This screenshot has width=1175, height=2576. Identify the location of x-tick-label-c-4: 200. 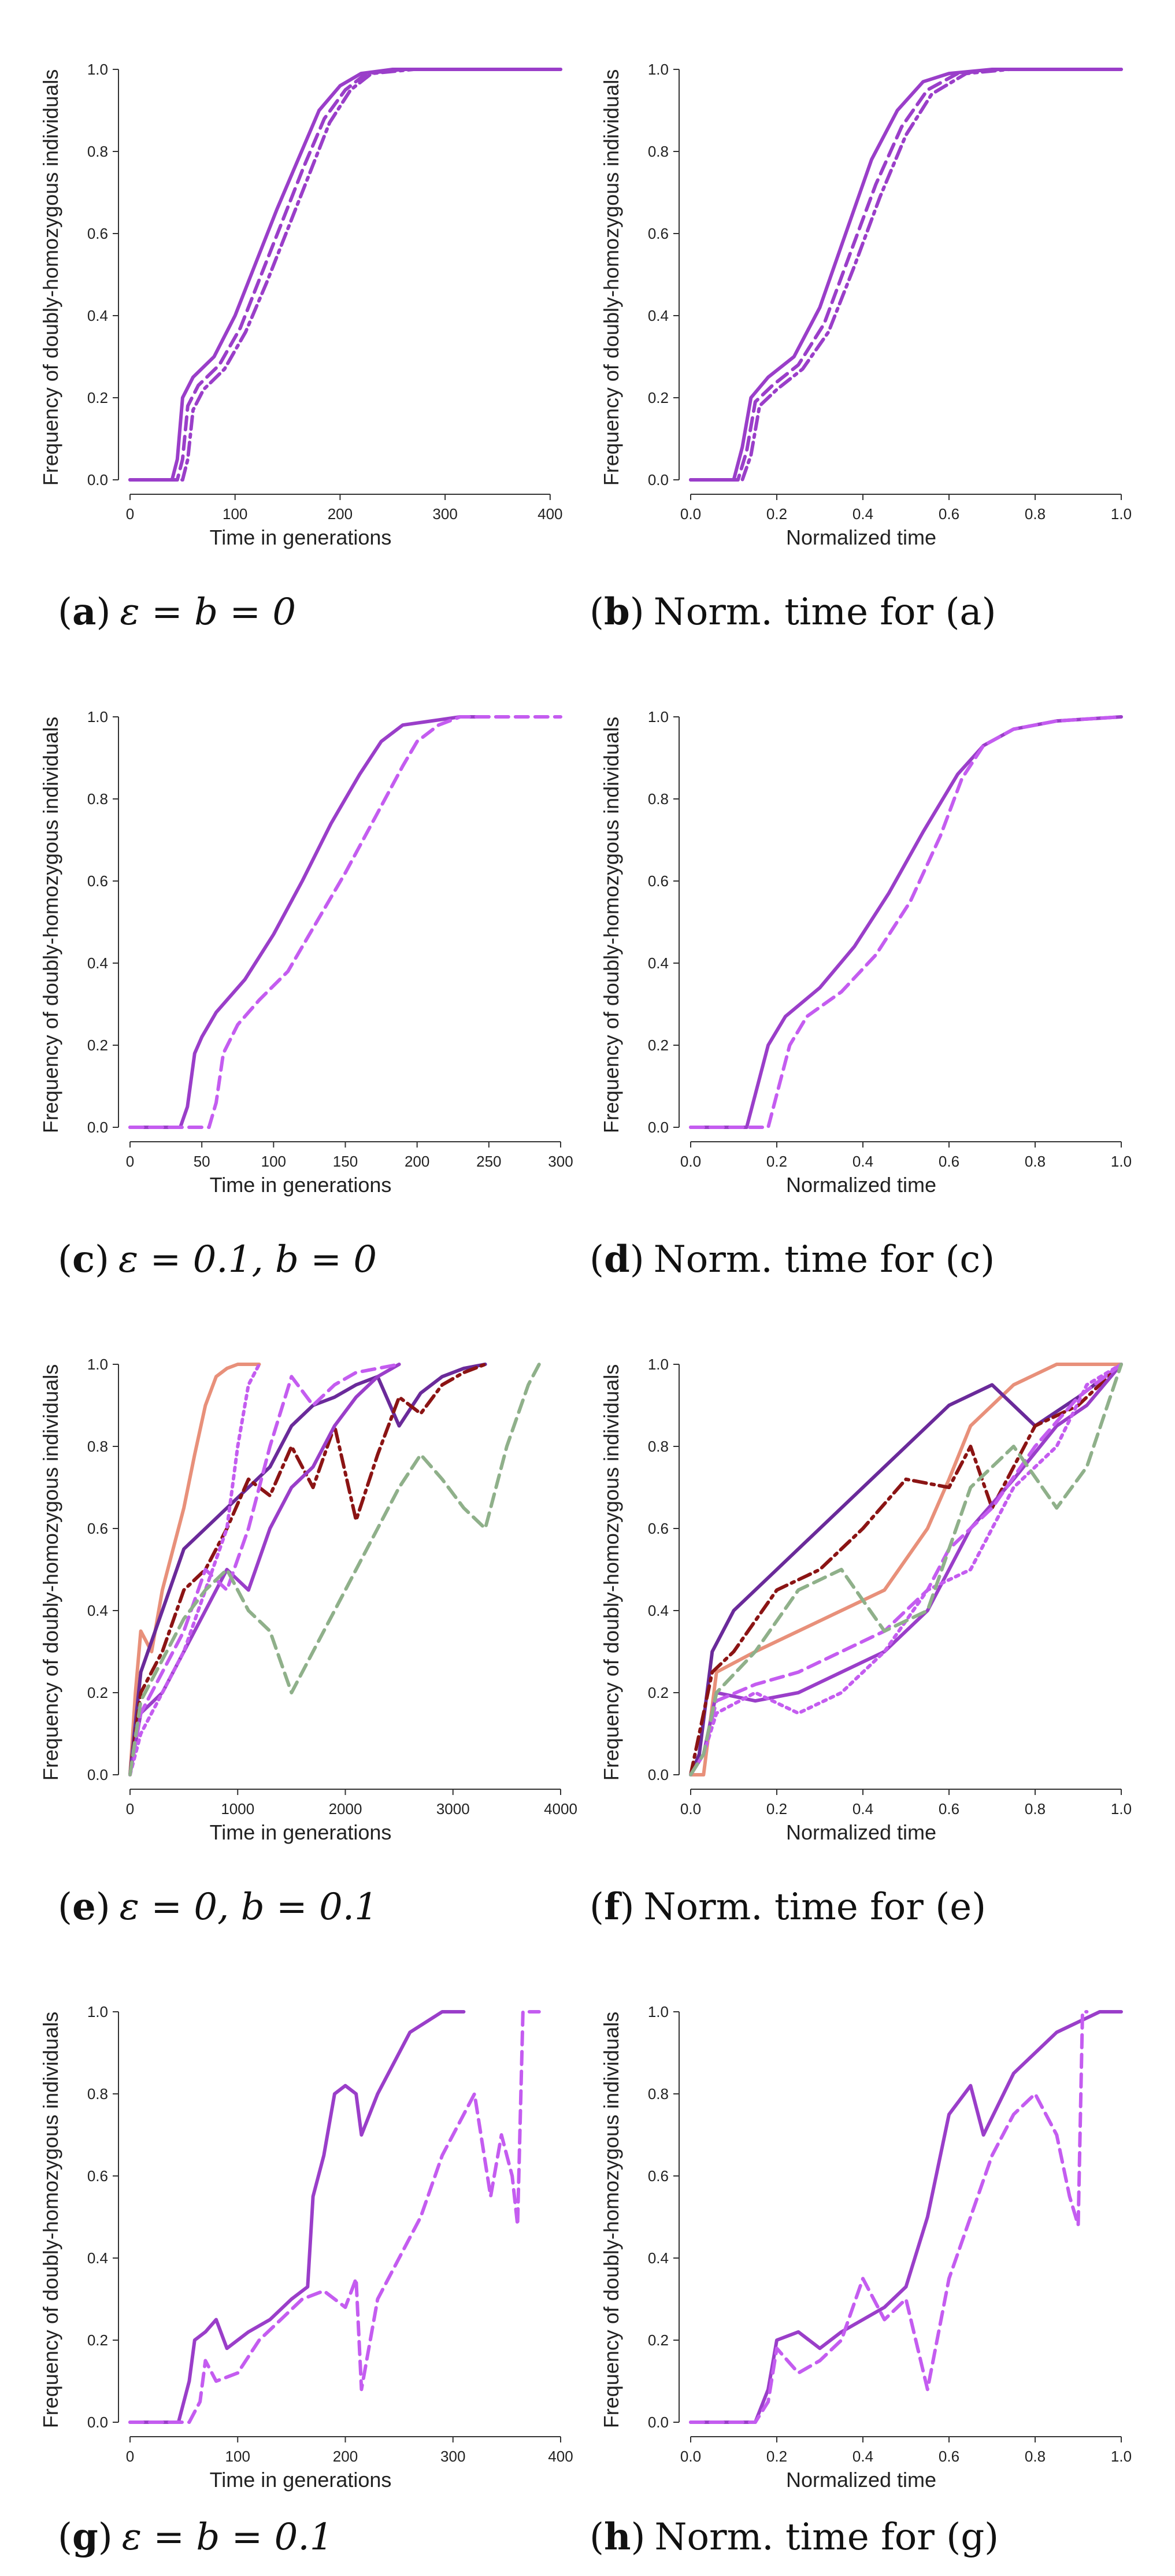
(417, 1161).